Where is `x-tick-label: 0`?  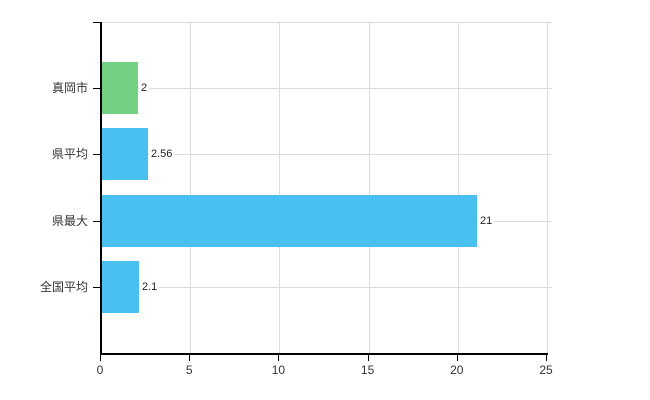
x-tick-label: 0 is located at coordinates (100, 370).